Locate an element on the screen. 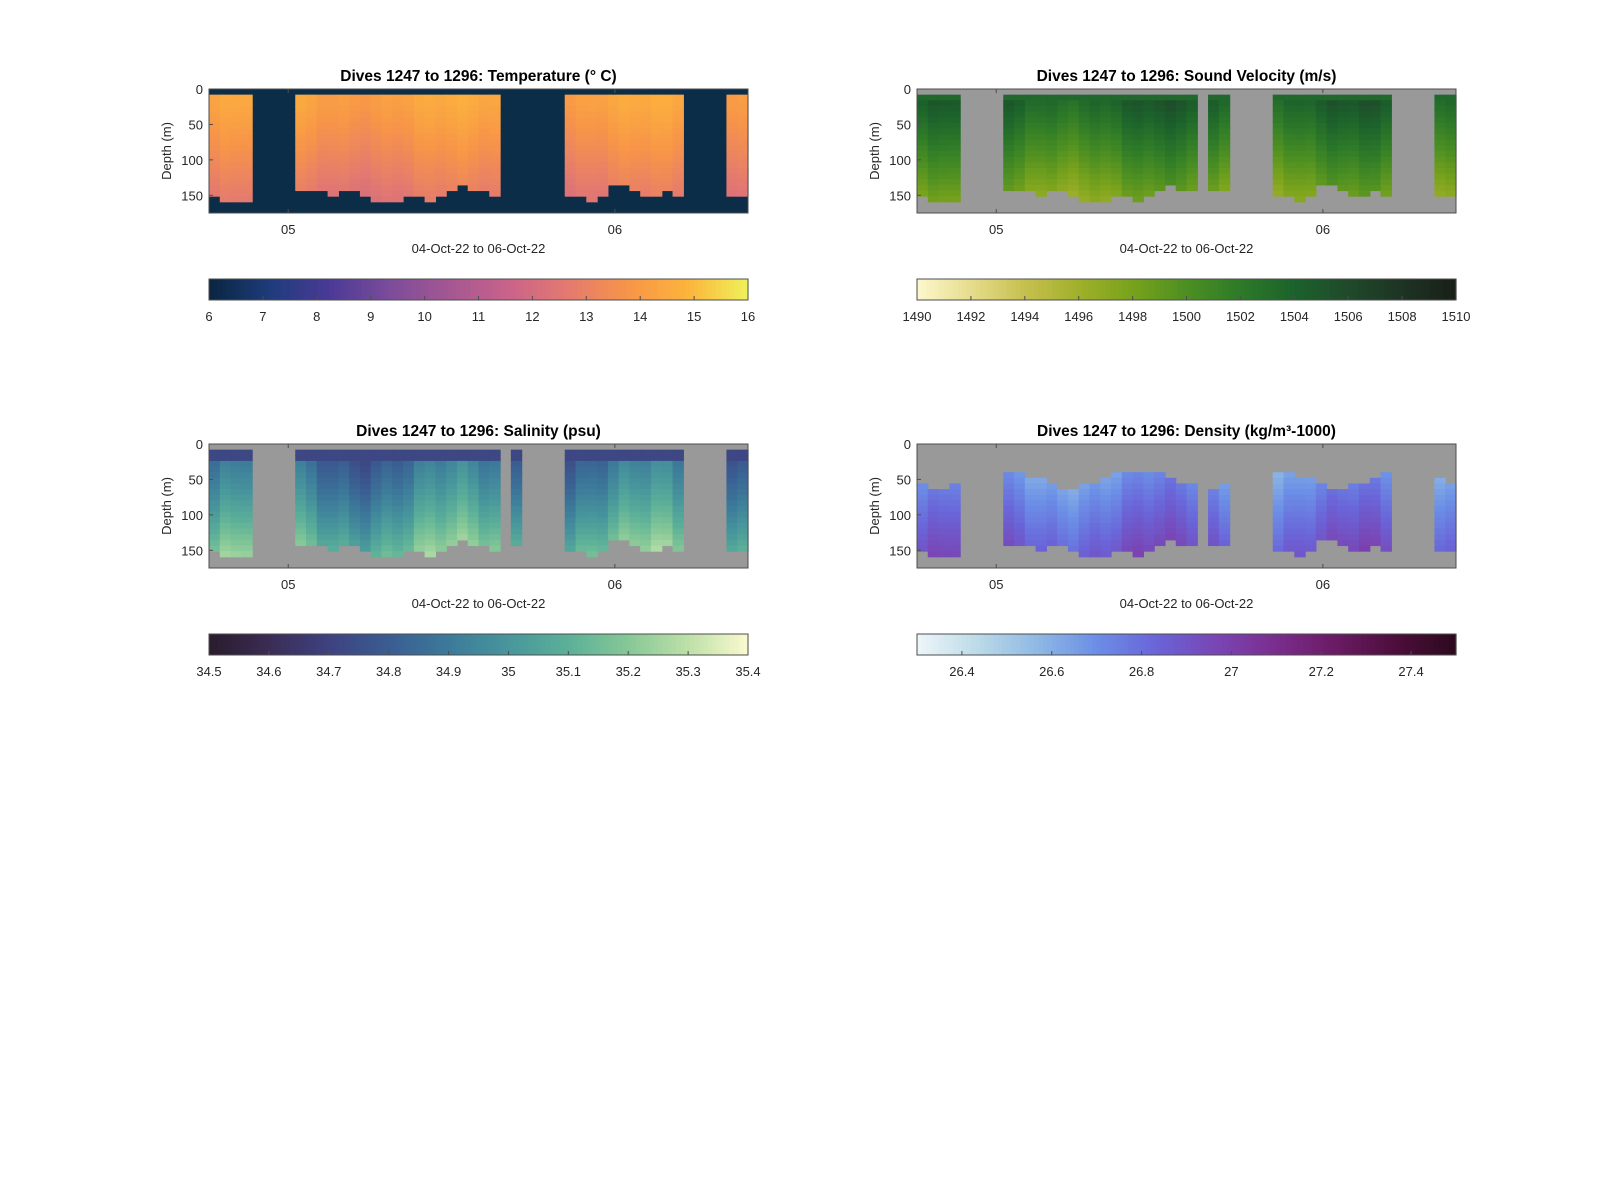  y-tick-label: 50 is located at coordinates (196, 124).